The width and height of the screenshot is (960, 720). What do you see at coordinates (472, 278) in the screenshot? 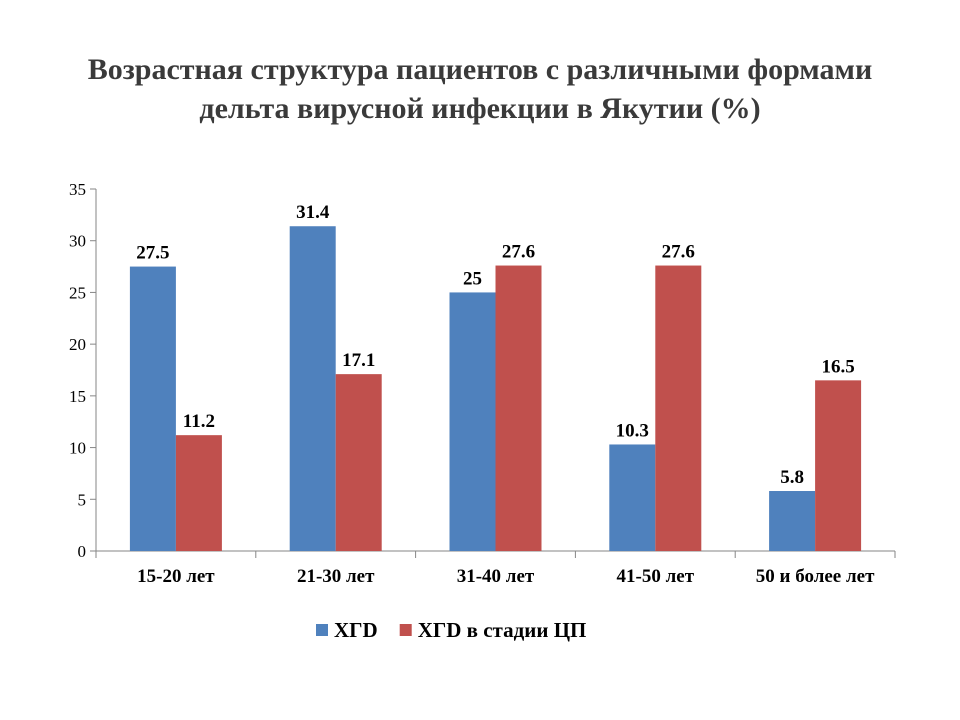
I see `data-label: 25` at bounding box center [472, 278].